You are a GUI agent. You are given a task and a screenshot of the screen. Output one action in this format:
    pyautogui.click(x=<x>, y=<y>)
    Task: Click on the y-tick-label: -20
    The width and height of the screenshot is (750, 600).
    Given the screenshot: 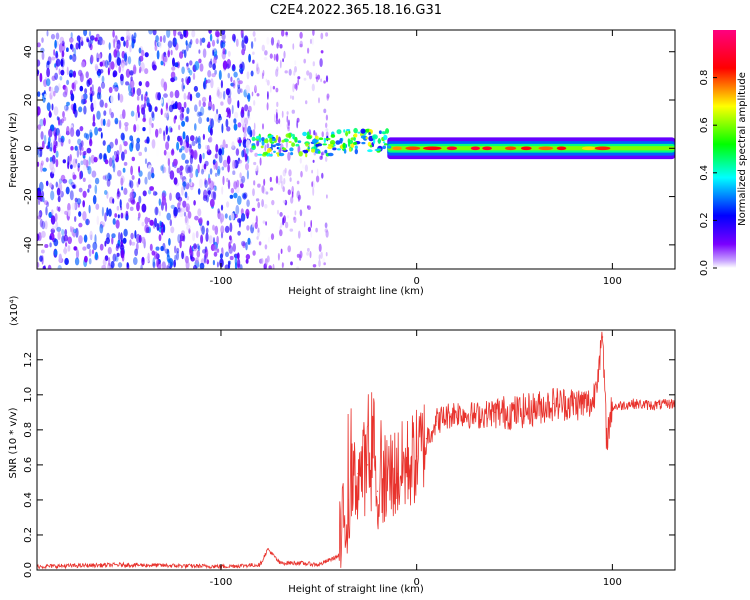 What is the action you would take?
    pyautogui.click(x=28, y=196)
    